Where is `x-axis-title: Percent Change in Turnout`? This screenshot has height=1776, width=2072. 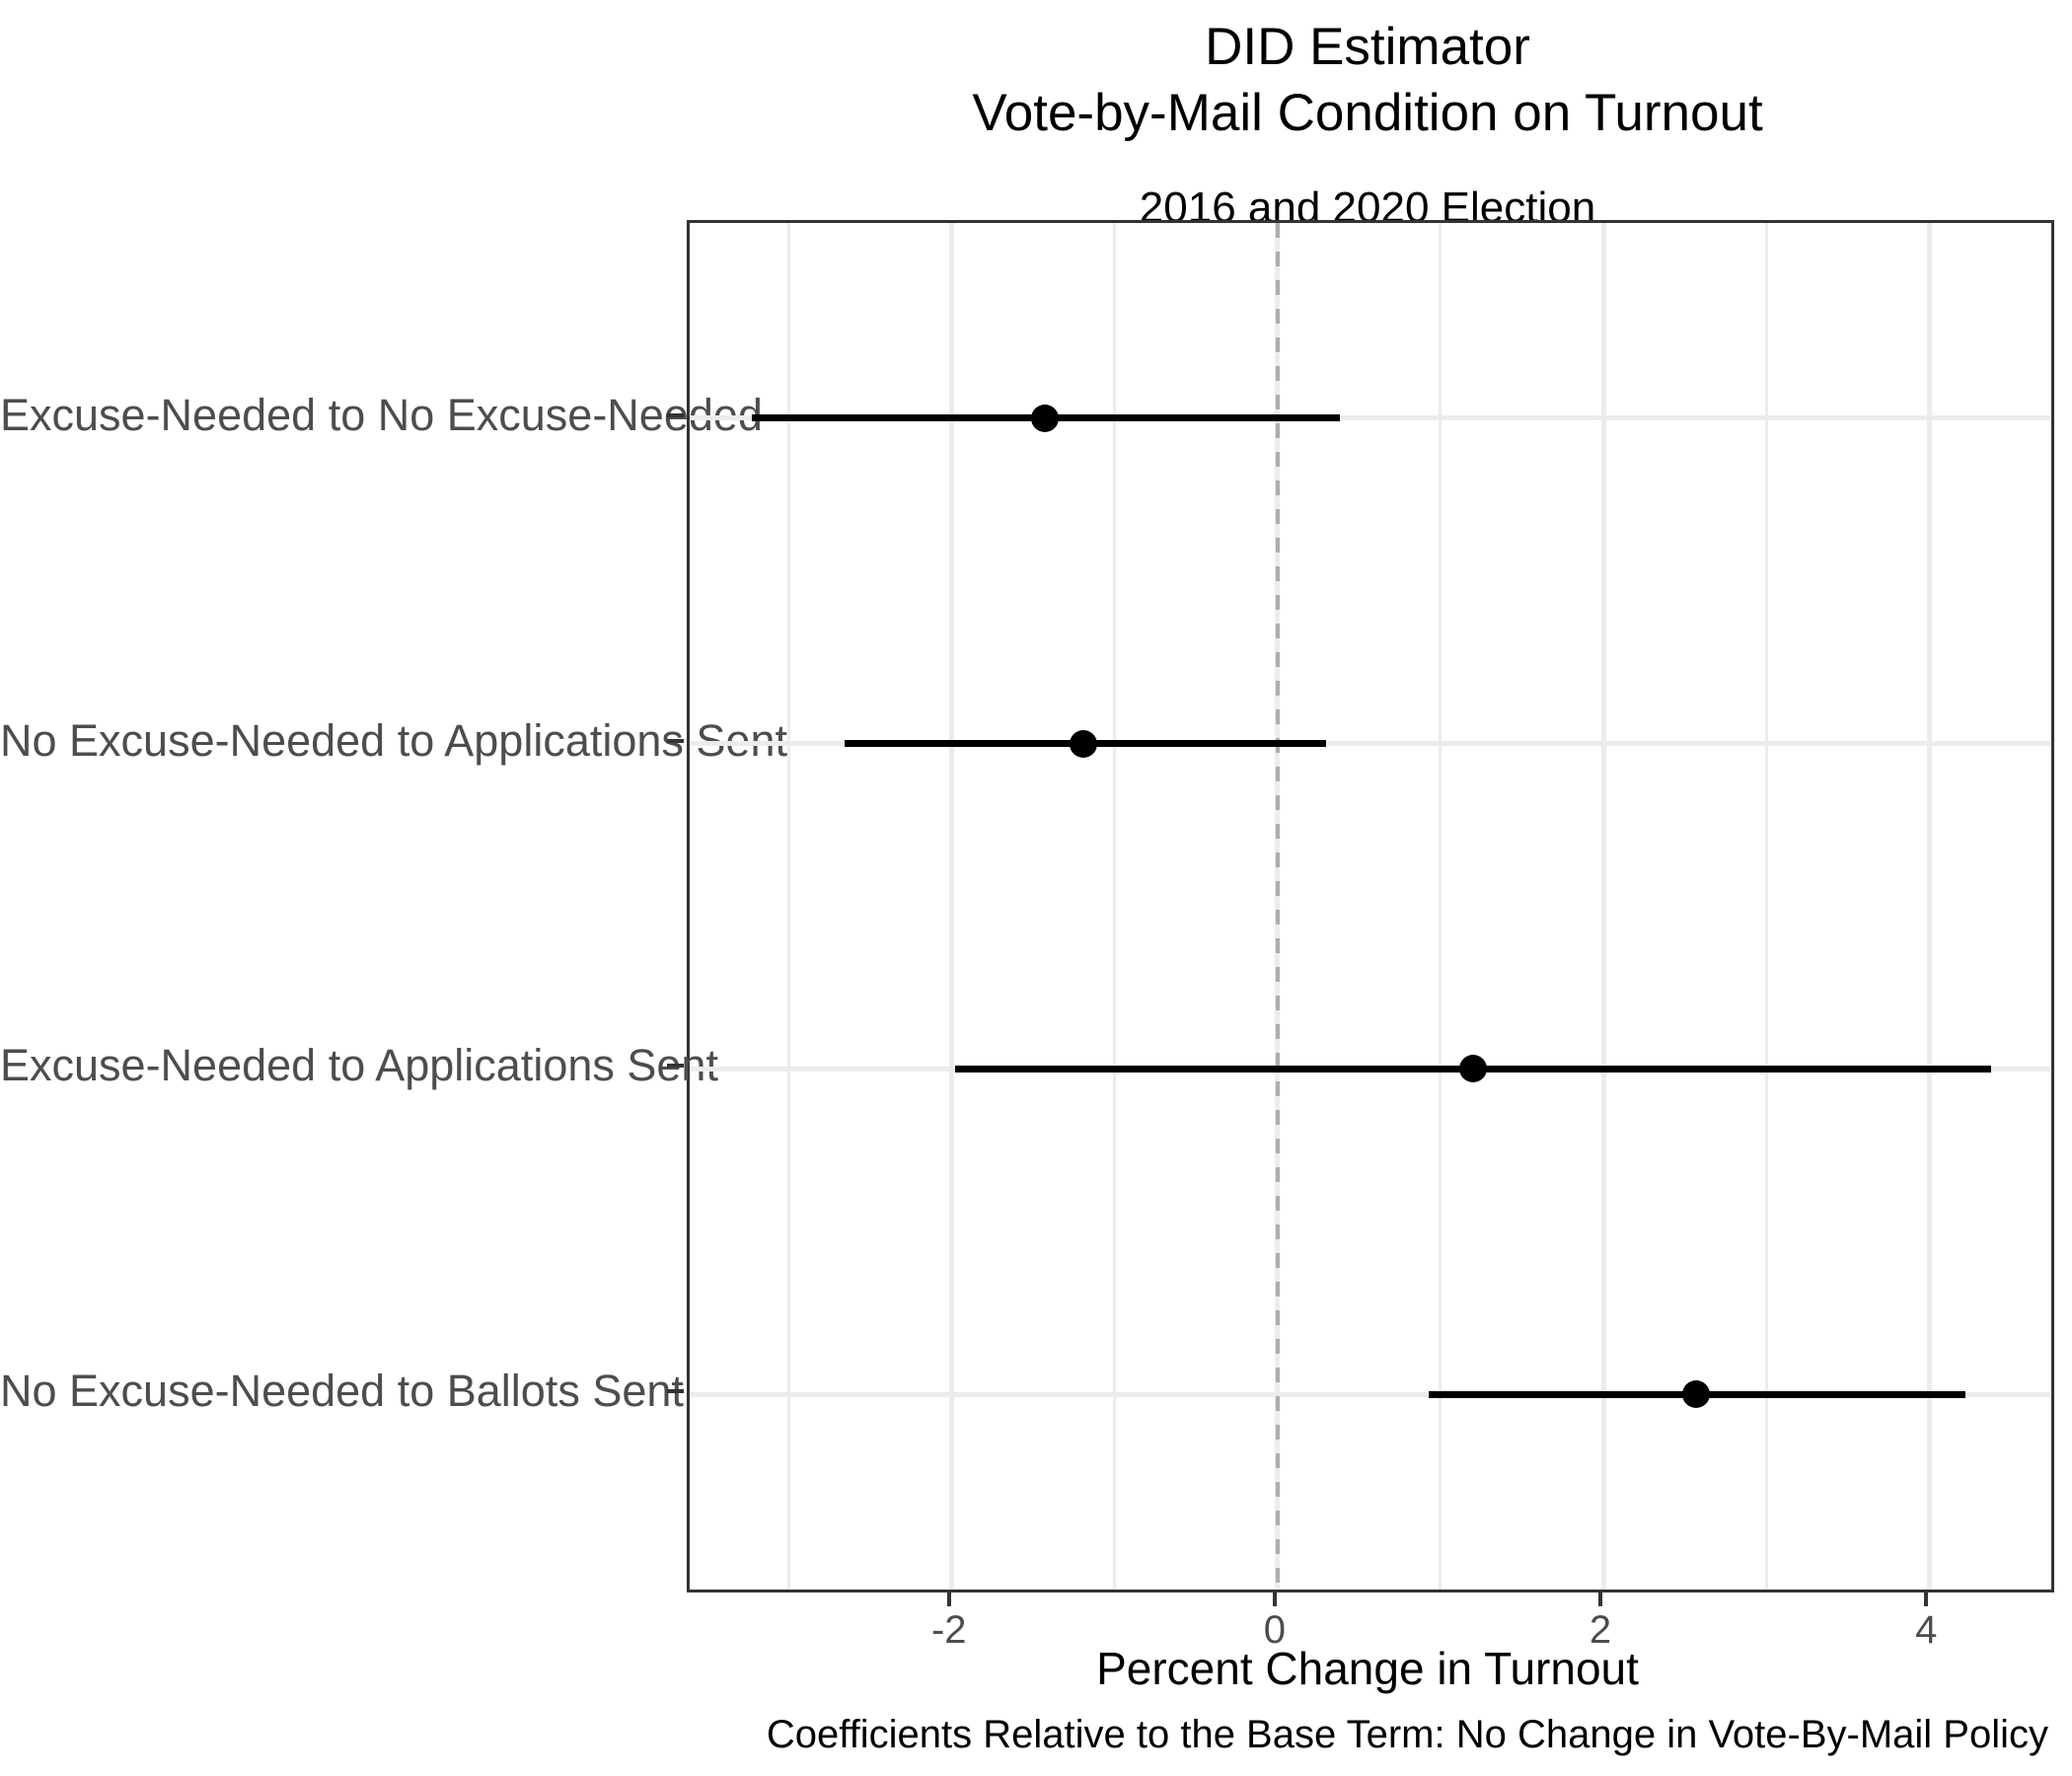 x-axis-title: Percent Change in Turnout is located at coordinates (1367, 1669).